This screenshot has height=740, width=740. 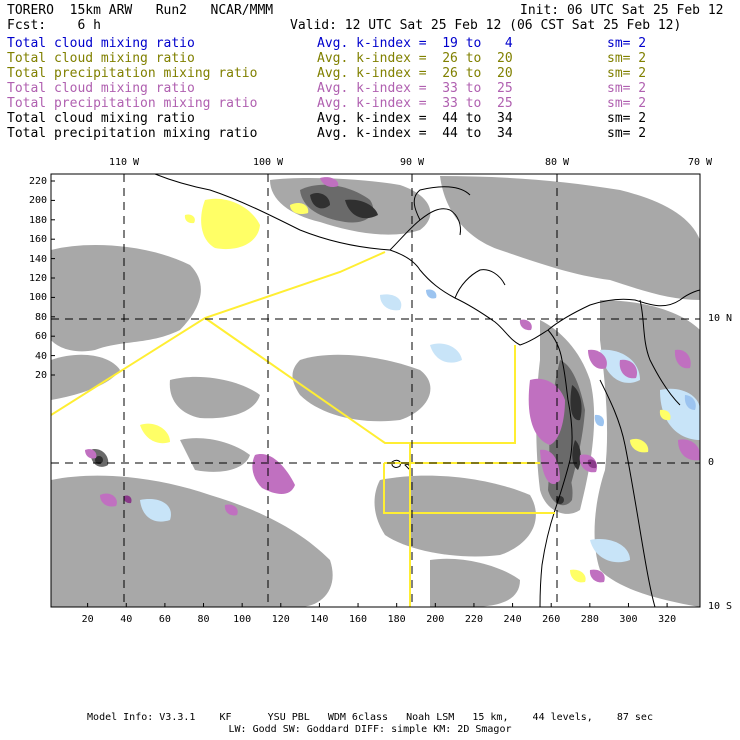 I want to click on cloud-blue-layer, so click(x=561, y=358).